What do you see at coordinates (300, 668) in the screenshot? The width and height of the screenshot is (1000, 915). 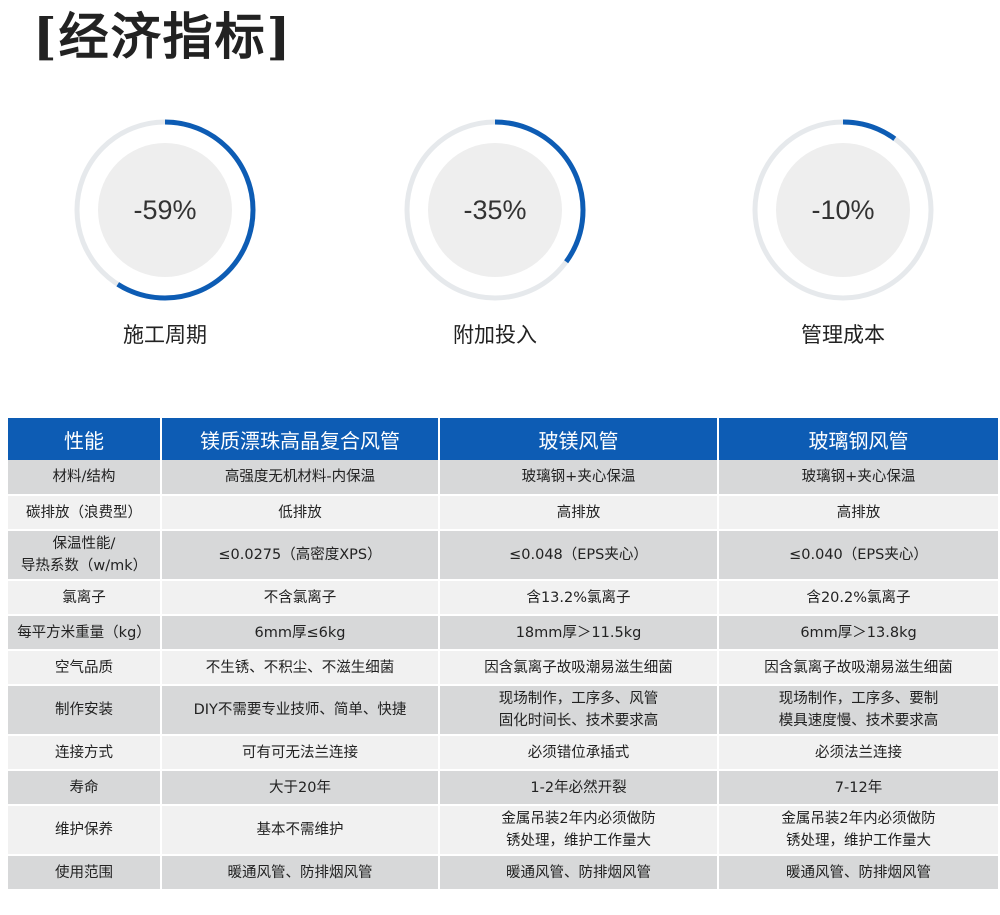 I see `table-cell: 不生锈、不积尘、不滋生细菌` at bounding box center [300, 668].